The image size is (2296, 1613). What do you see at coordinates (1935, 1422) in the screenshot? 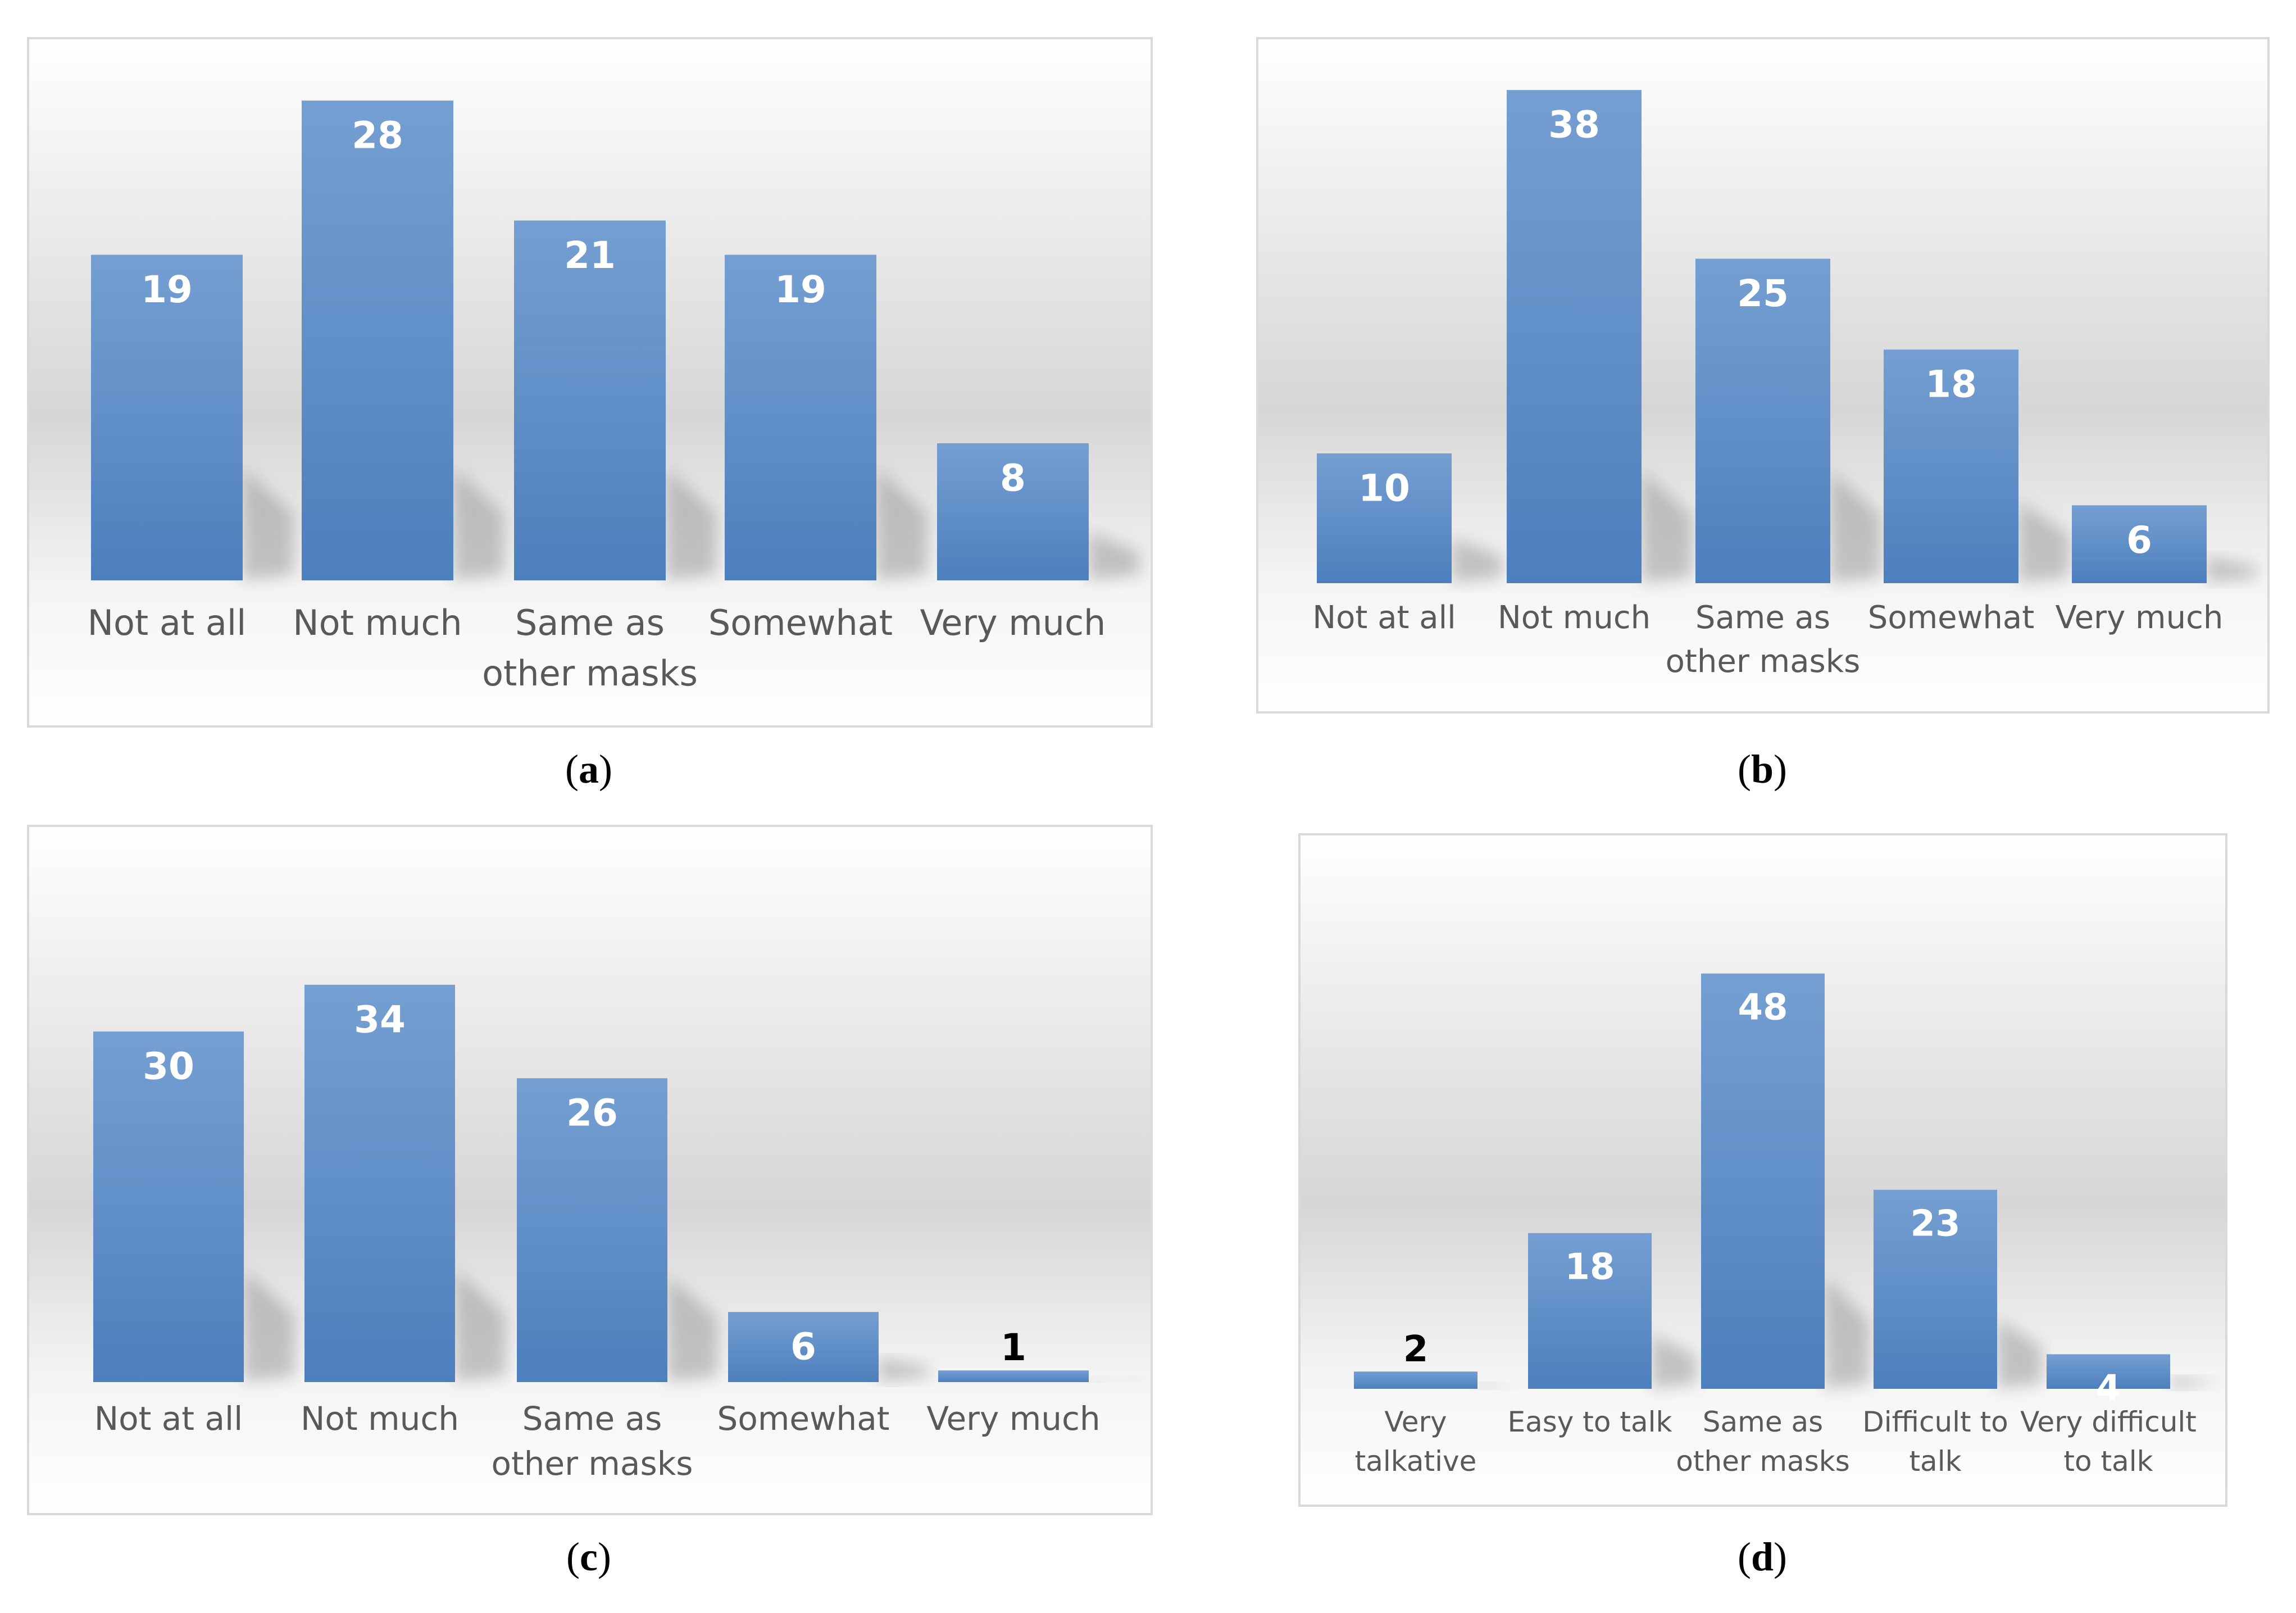
I see `category-label: Difficult to` at bounding box center [1935, 1422].